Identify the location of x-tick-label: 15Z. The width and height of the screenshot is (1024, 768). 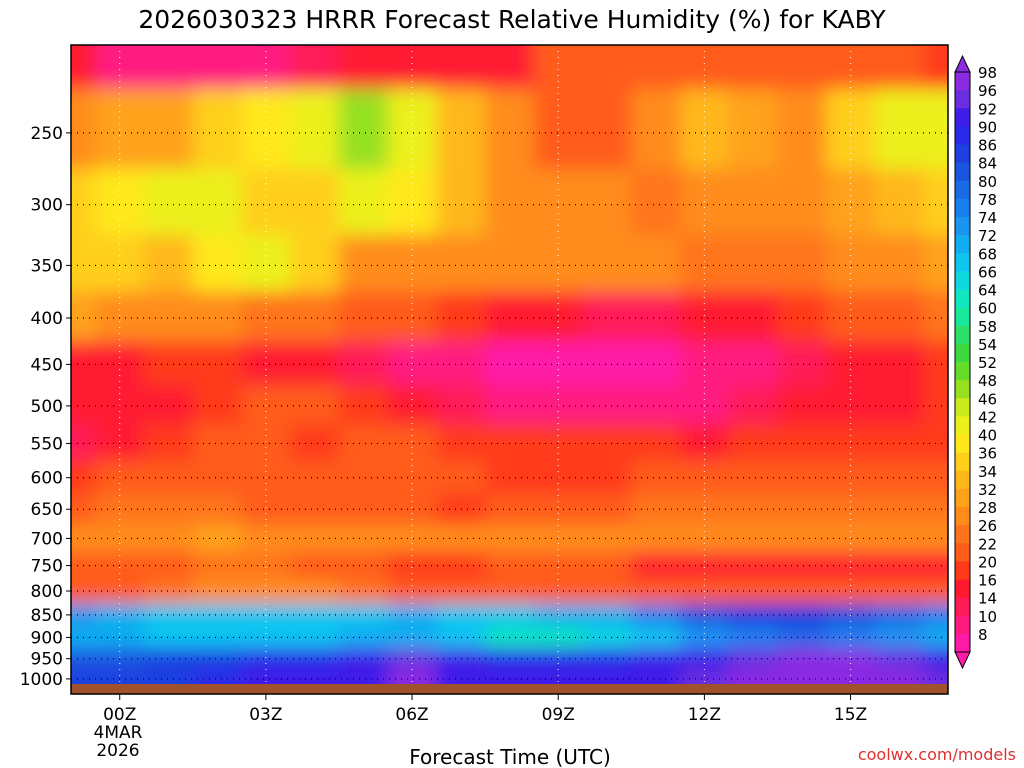
(850, 715).